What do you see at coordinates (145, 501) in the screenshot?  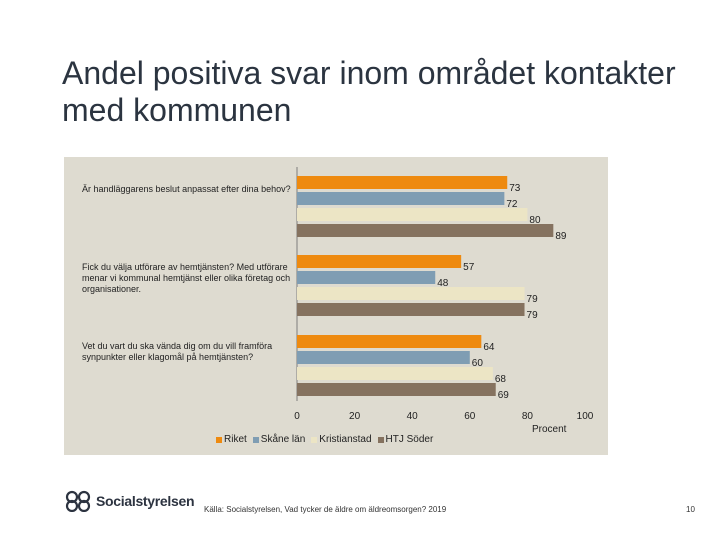 I see `logo-text: Socialstyrelsen` at bounding box center [145, 501].